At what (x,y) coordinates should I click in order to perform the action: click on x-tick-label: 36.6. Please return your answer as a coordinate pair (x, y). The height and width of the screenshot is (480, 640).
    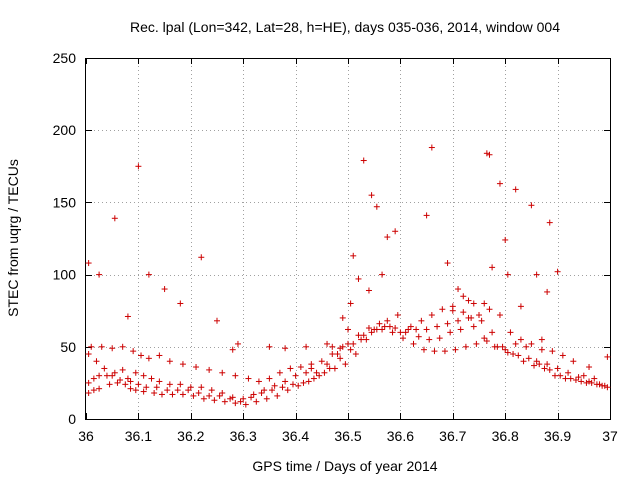
    Looking at the image, I should click on (400, 436).